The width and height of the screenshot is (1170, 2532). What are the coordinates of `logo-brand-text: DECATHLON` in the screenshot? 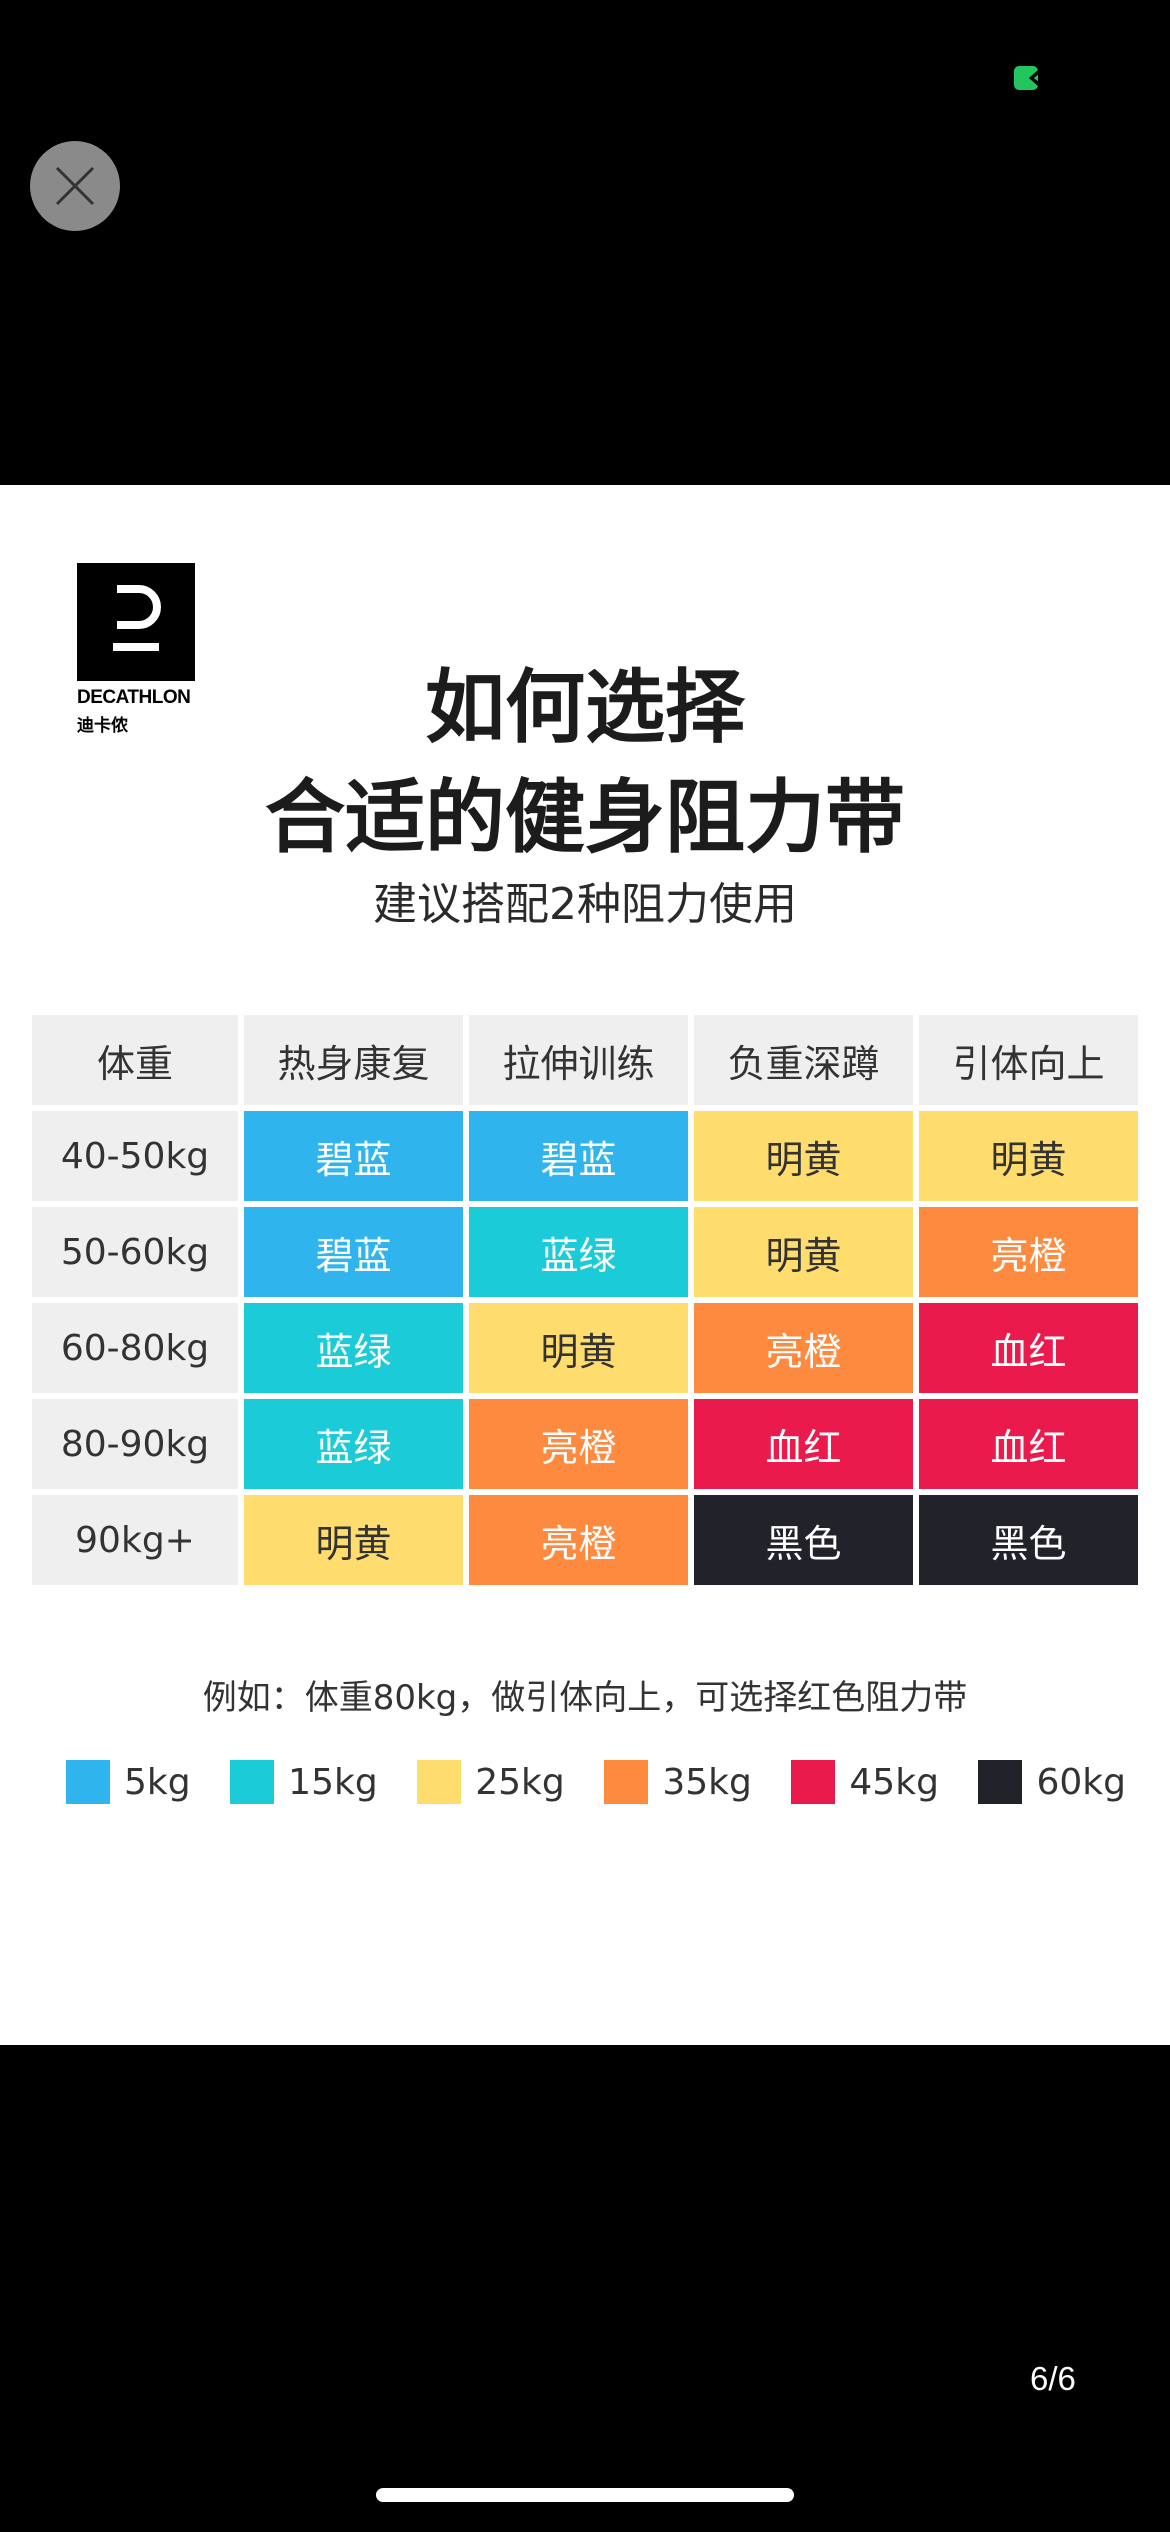 It's located at (134, 697).